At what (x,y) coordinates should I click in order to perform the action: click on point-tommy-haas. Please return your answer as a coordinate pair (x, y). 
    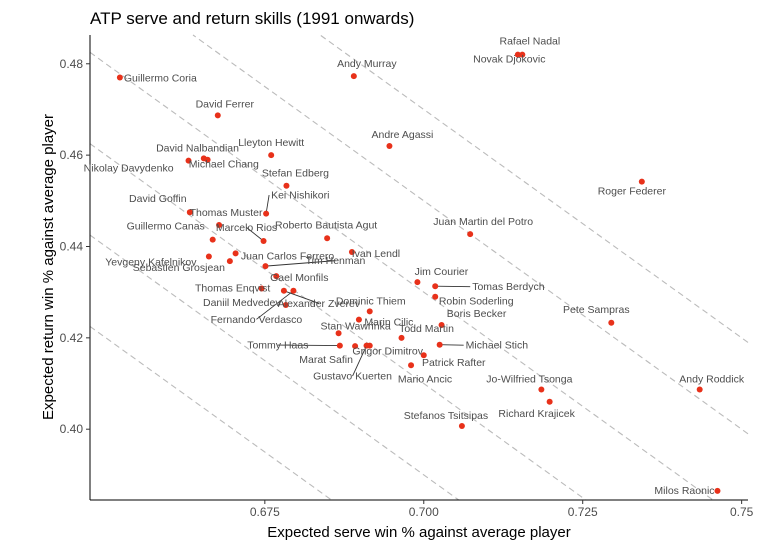
    Looking at the image, I should click on (339, 345).